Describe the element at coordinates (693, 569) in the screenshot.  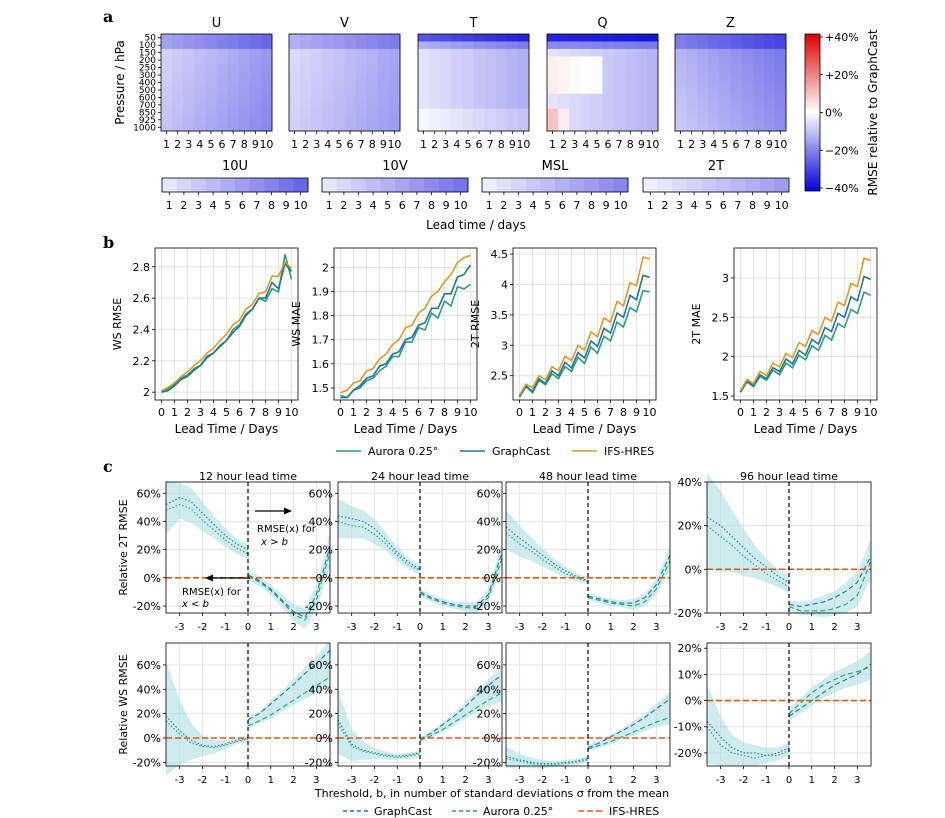
I see `tick-label: 0%` at that location.